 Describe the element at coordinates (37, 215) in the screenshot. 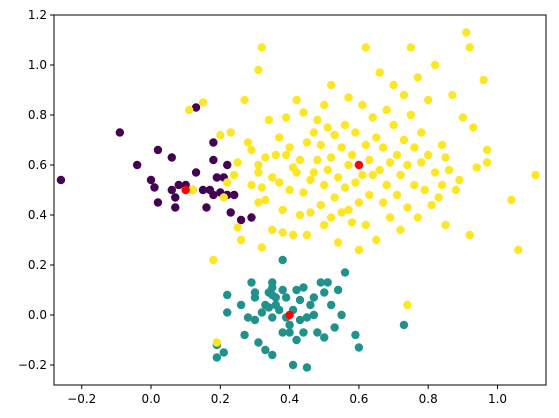

I see `y-tick-label: 0.4` at that location.